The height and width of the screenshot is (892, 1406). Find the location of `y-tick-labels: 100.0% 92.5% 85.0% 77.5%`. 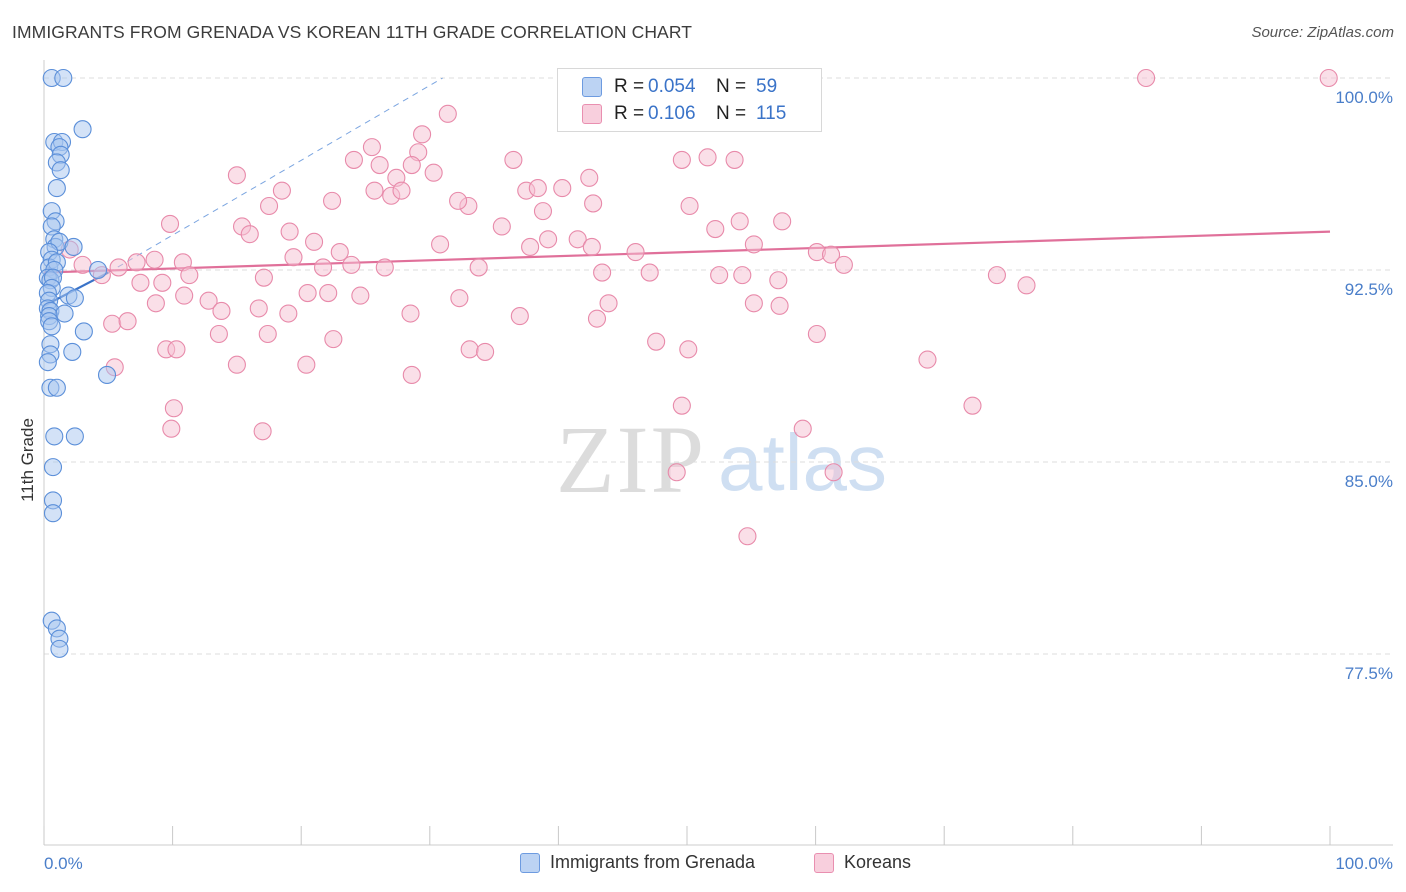

y-tick-labels: 100.0% 92.5% 85.0% 77.5% is located at coordinates (1364, 385).